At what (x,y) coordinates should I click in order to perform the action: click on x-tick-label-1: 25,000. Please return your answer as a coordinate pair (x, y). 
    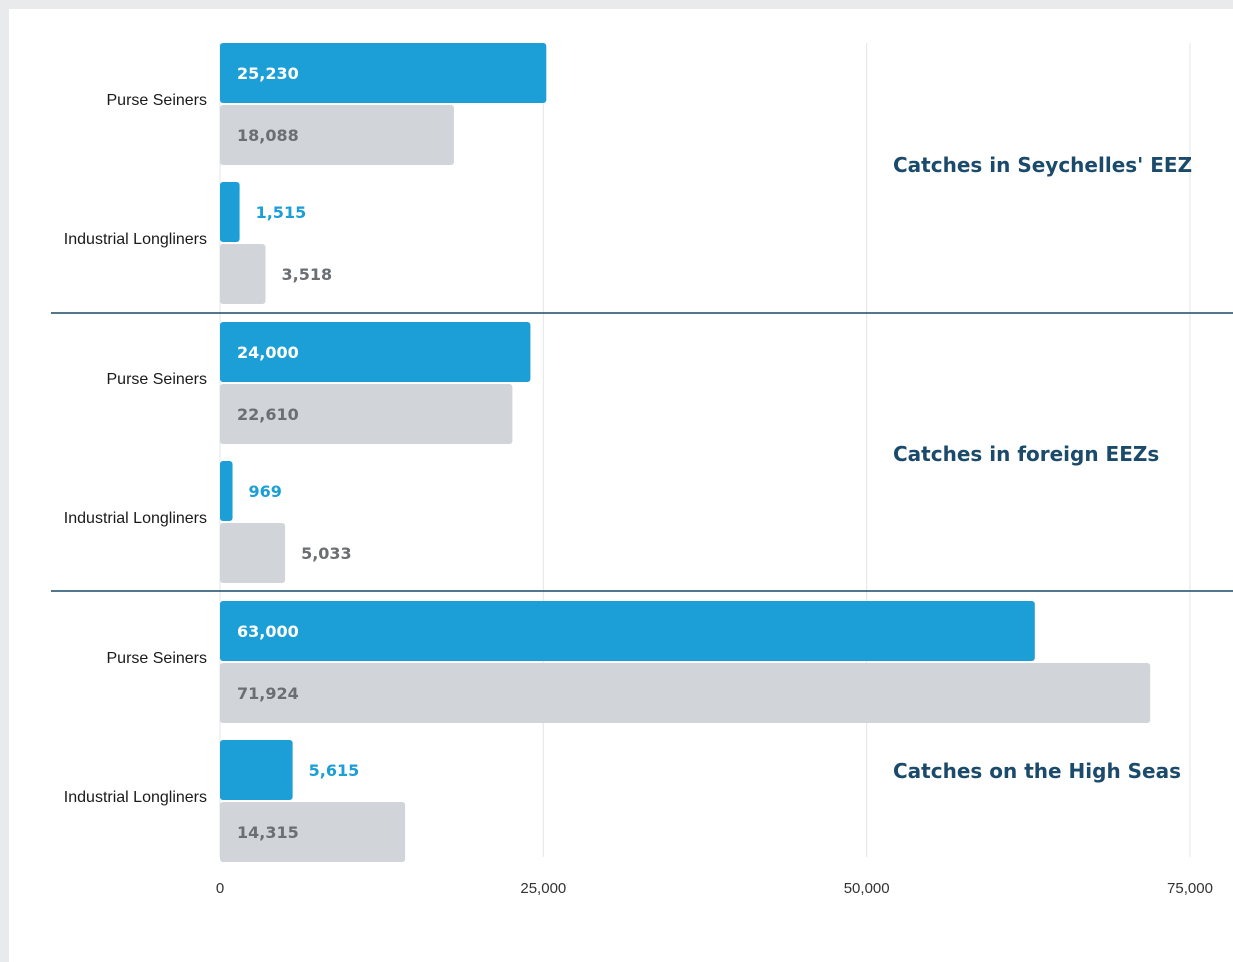
    Looking at the image, I should click on (543, 888).